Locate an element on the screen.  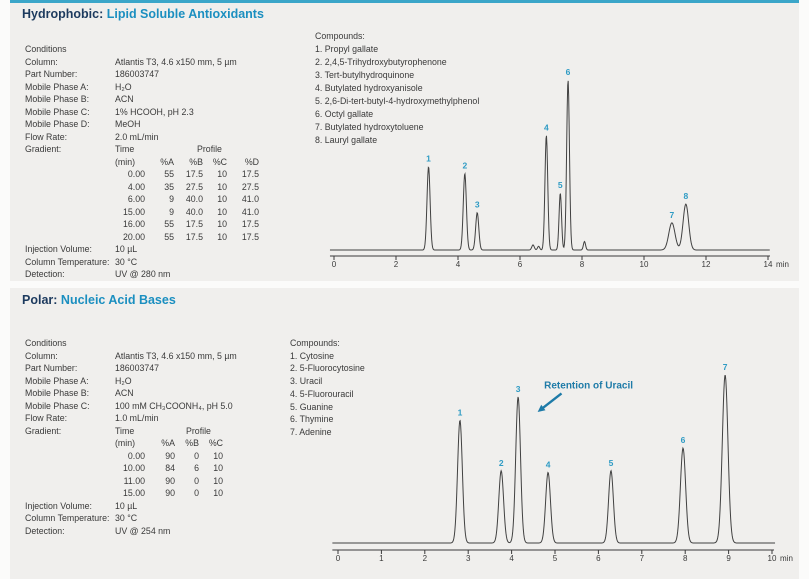
condition-label: Mobile Phase A: is located at coordinates (57, 380).